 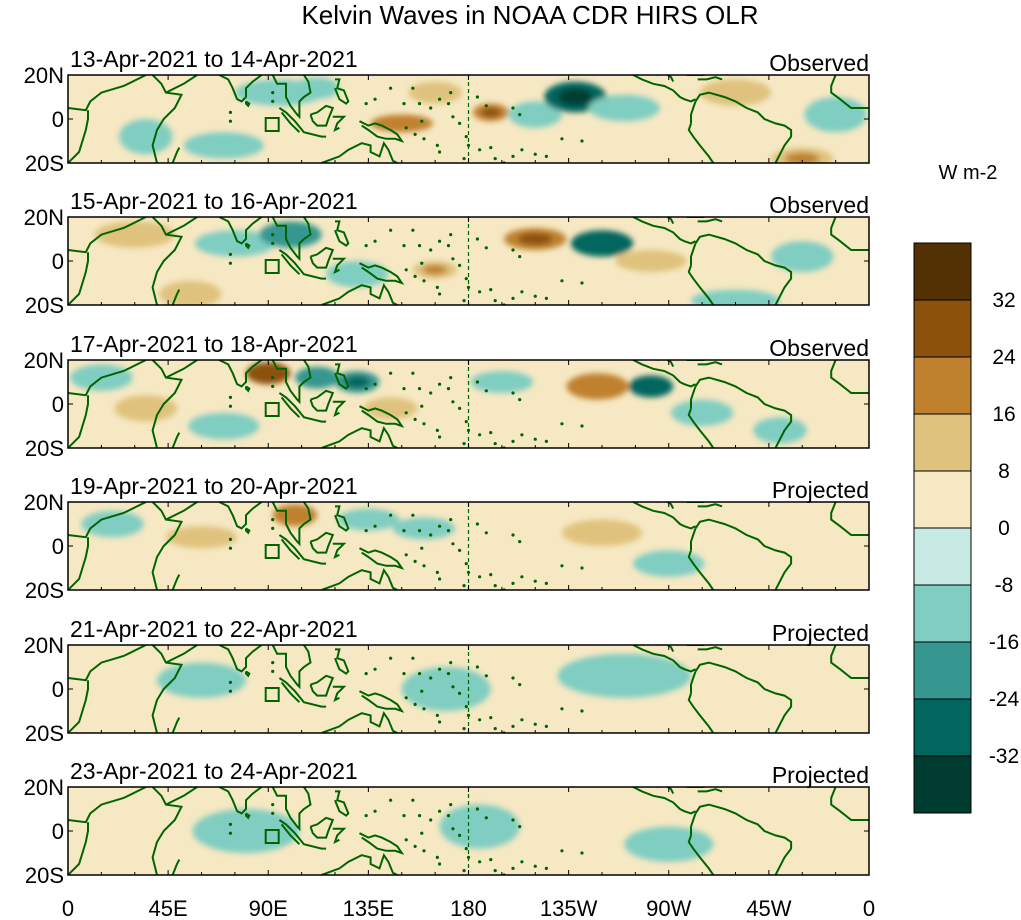 I want to click on y-tick-label: 20S, so click(x=44, y=733).